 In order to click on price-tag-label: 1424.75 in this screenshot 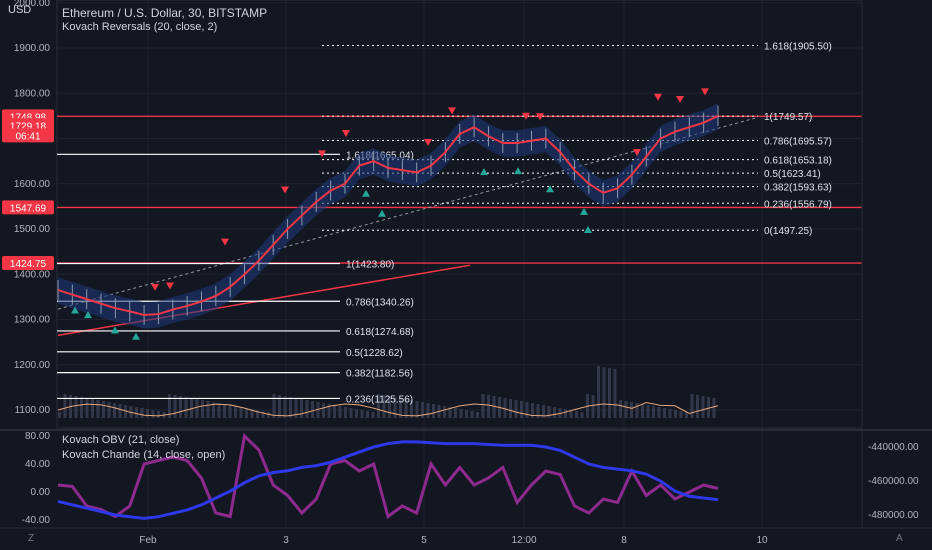, I will do `click(28, 264)`.